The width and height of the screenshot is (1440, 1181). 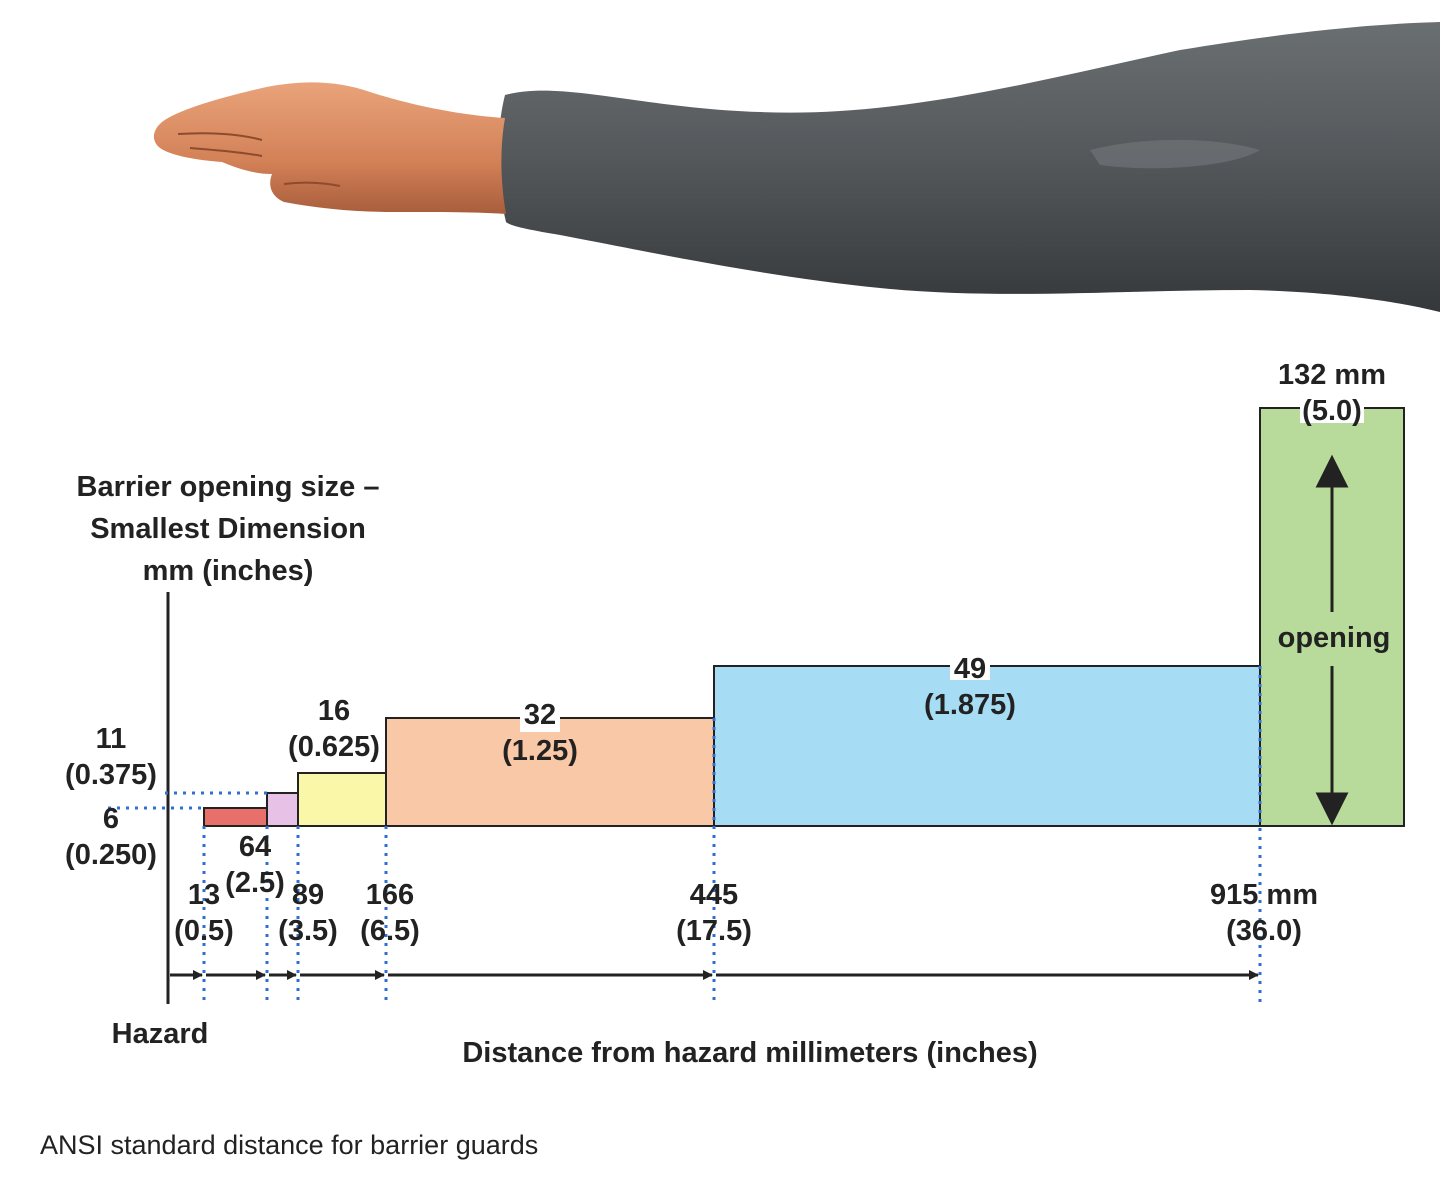 What do you see at coordinates (111, 819) in the screenshot?
I see `size-6-mm: 6` at bounding box center [111, 819].